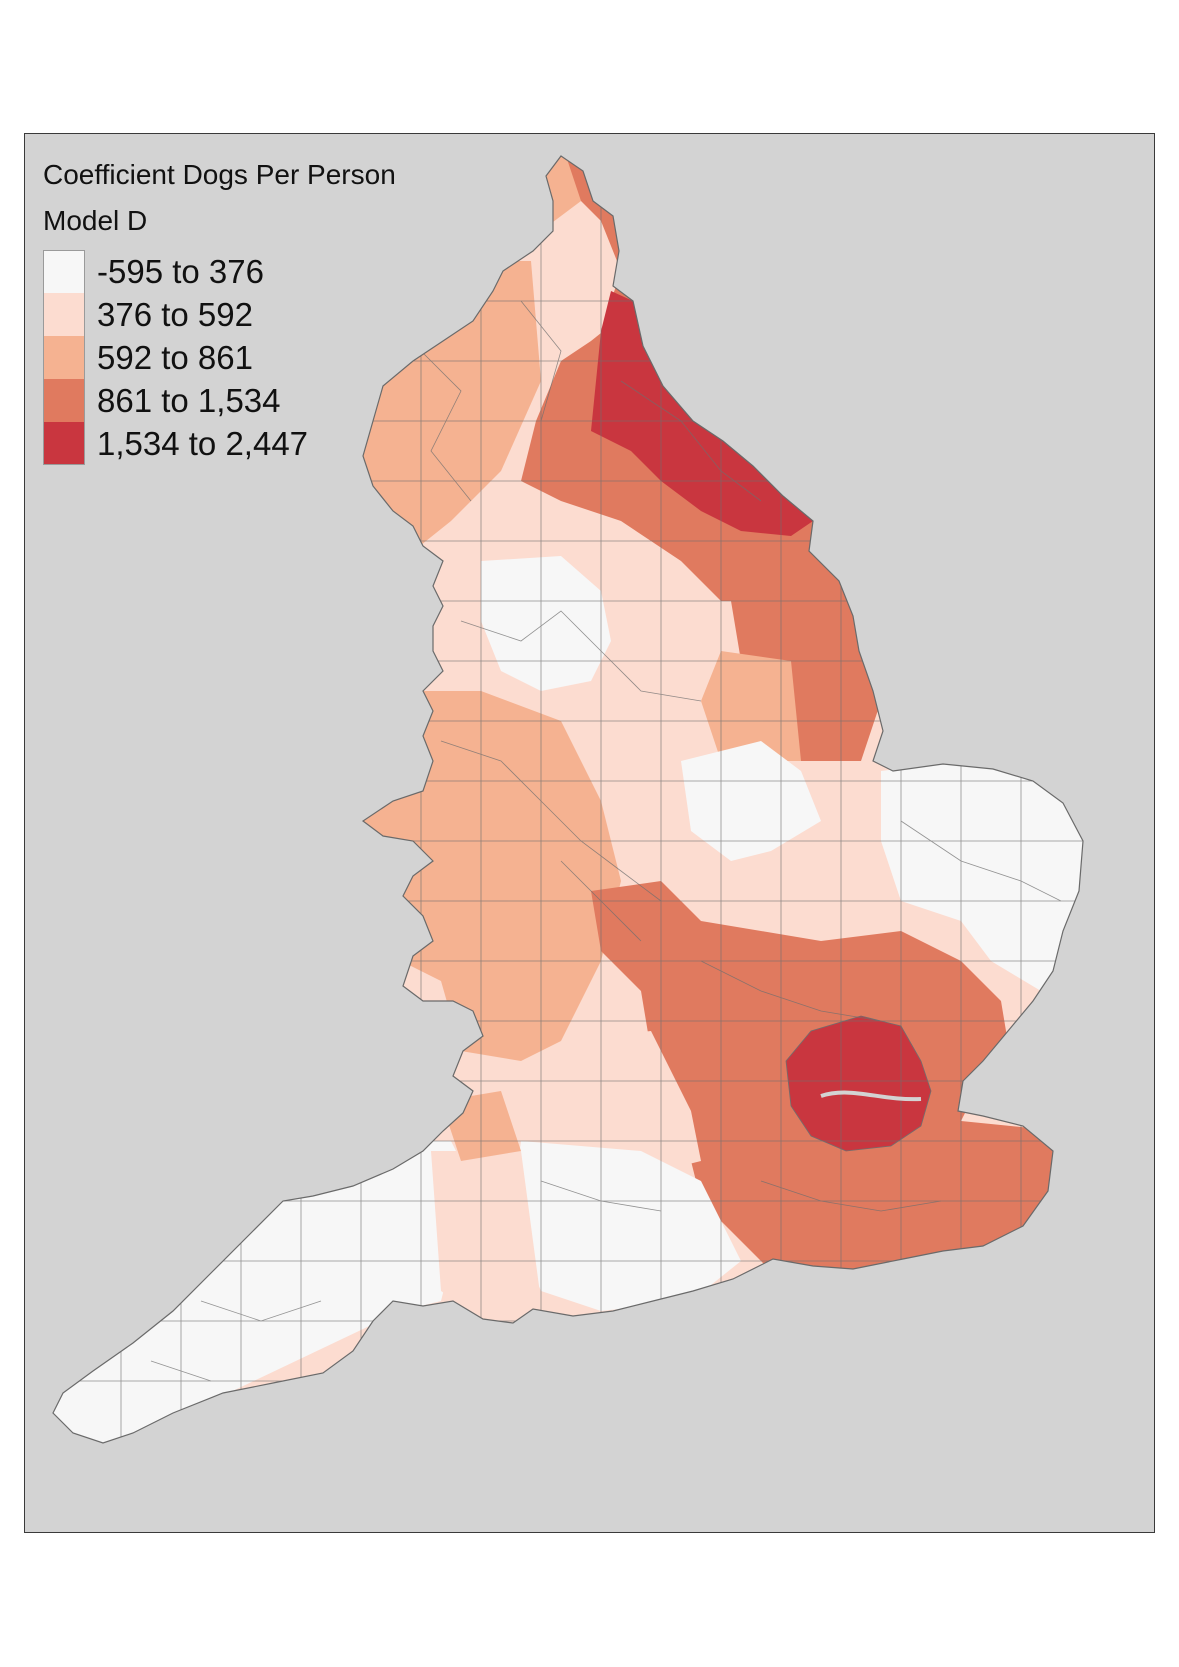  What do you see at coordinates (631, 1101) in the screenshot?
I see `region-thames-valley` at bounding box center [631, 1101].